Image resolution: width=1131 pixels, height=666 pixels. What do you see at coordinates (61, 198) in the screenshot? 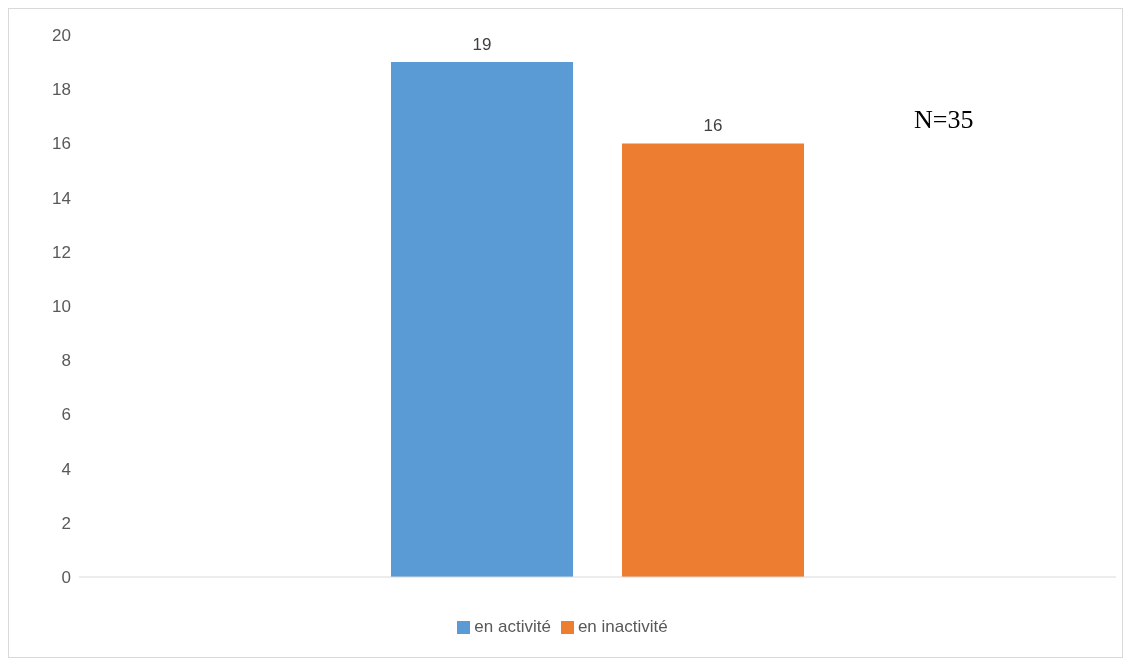
I see `y-tick-label: 14` at bounding box center [61, 198].